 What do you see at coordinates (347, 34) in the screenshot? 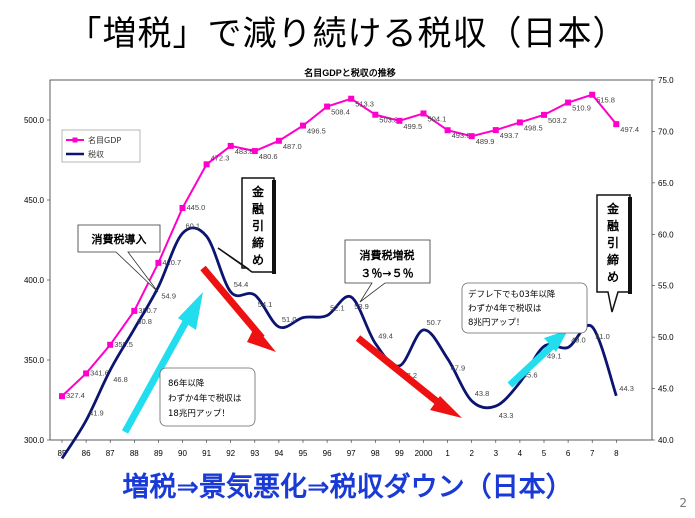
I see `slide-title: 「増税」で減り続ける税収（日本）` at bounding box center [347, 34].